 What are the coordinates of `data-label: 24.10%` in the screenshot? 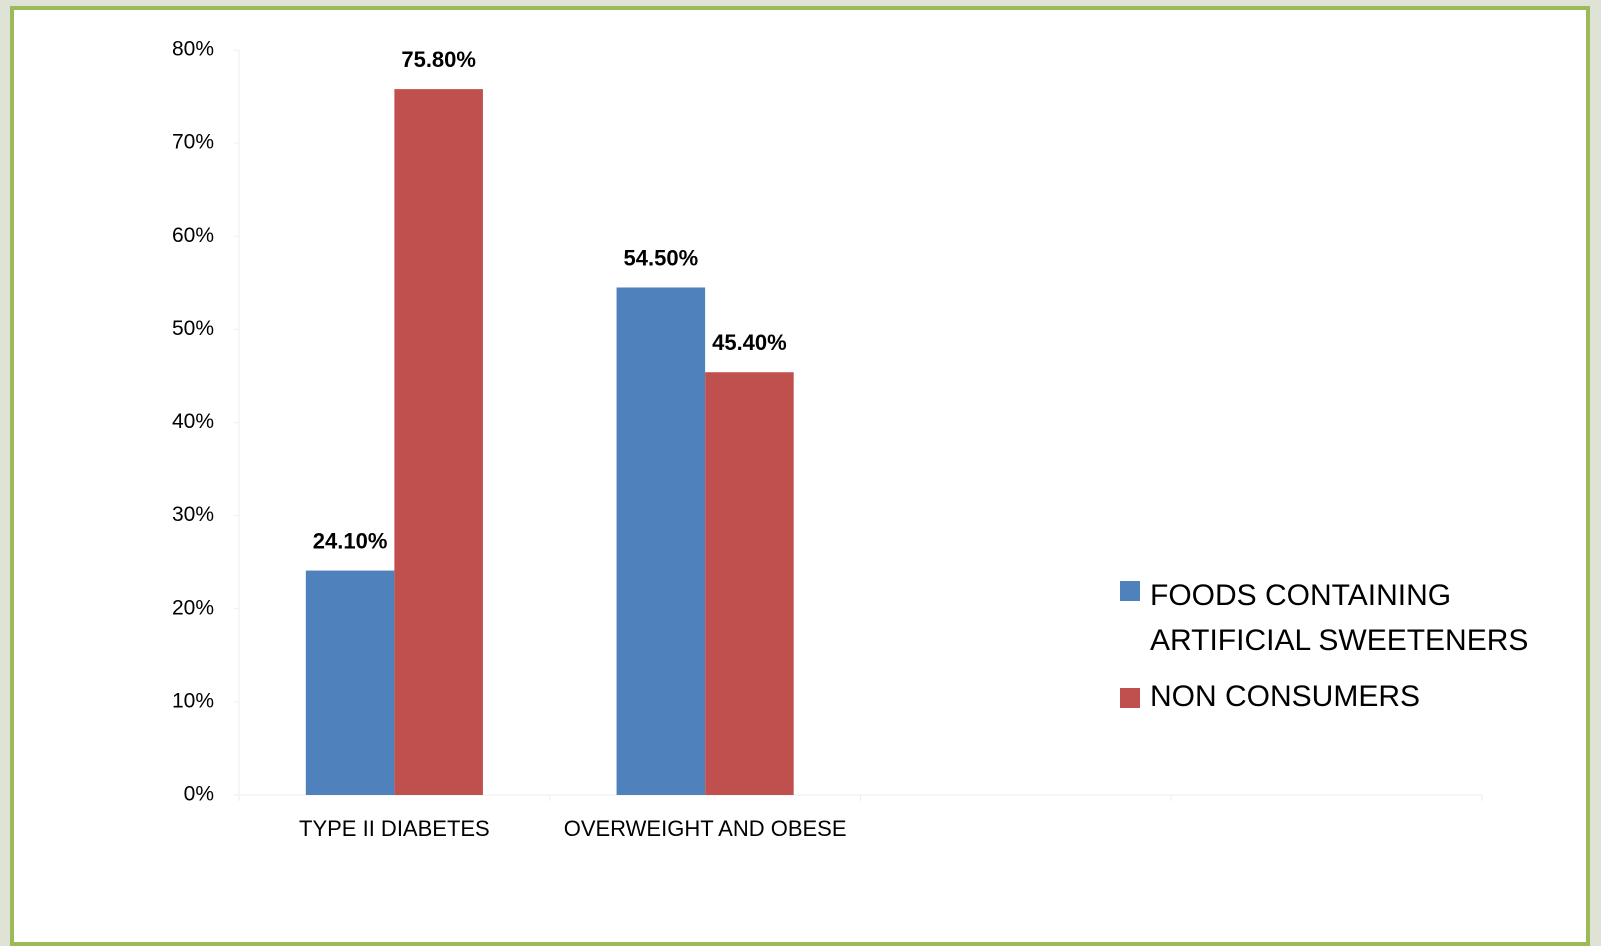 It's located at (350, 540).